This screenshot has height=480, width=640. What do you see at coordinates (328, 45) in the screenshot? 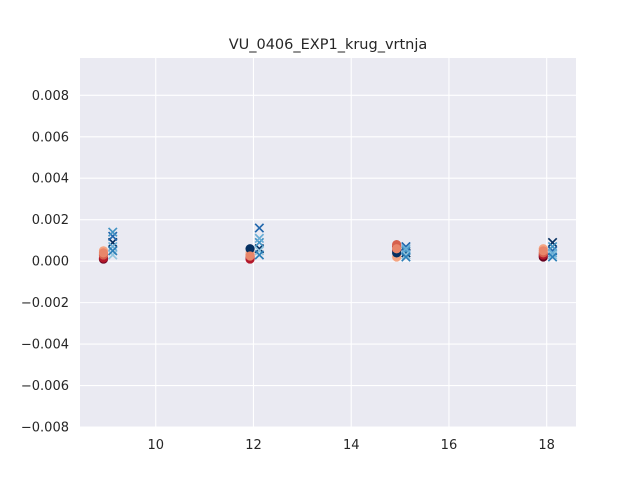
I see `chart-title: VU_0406_EXP1_krug_vrtnja` at bounding box center [328, 45].